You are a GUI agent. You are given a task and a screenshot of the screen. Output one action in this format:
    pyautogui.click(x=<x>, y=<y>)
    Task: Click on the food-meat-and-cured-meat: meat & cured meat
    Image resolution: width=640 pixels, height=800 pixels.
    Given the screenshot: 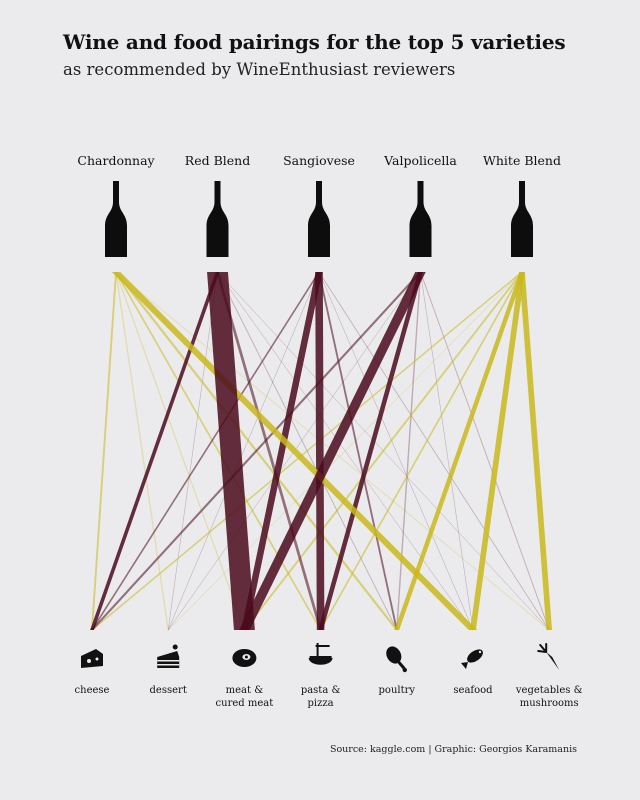 What is the action you would take?
    pyautogui.click(x=245, y=679)
    